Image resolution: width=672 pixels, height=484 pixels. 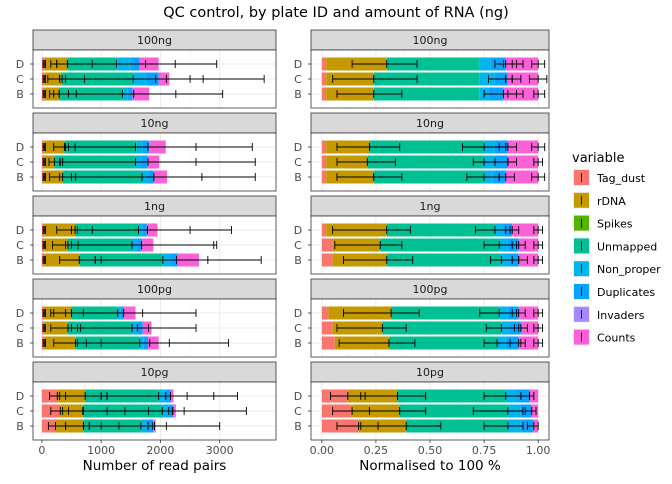 What do you see at coordinates (101, 450) in the screenshot?
I see `x-tick-label: 1000` at bounding box center [101, 450].